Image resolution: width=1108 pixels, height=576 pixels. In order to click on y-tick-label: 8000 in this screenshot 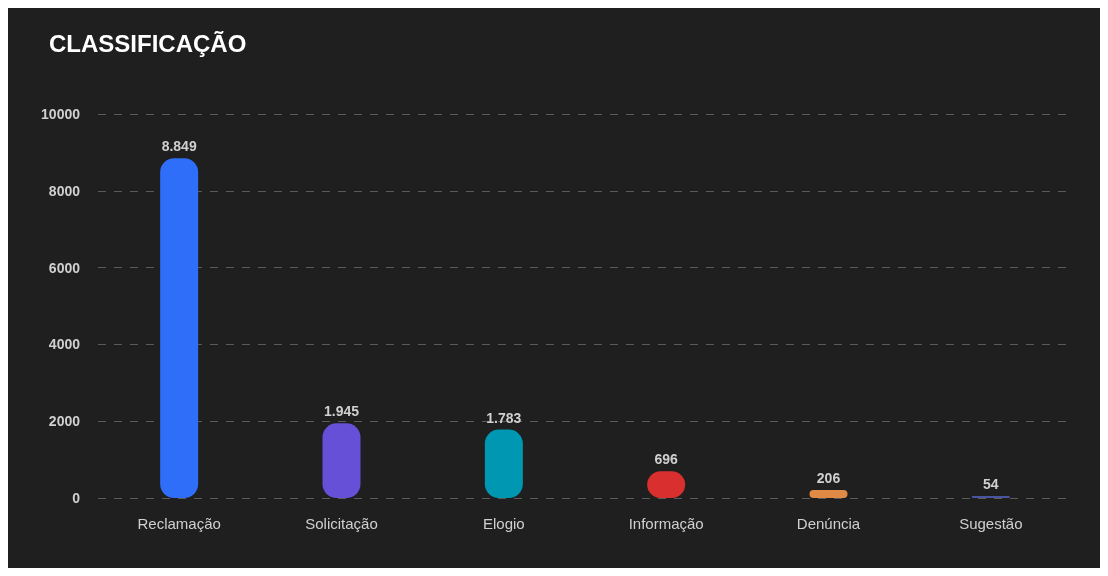, I will do `click(64, 190)`.